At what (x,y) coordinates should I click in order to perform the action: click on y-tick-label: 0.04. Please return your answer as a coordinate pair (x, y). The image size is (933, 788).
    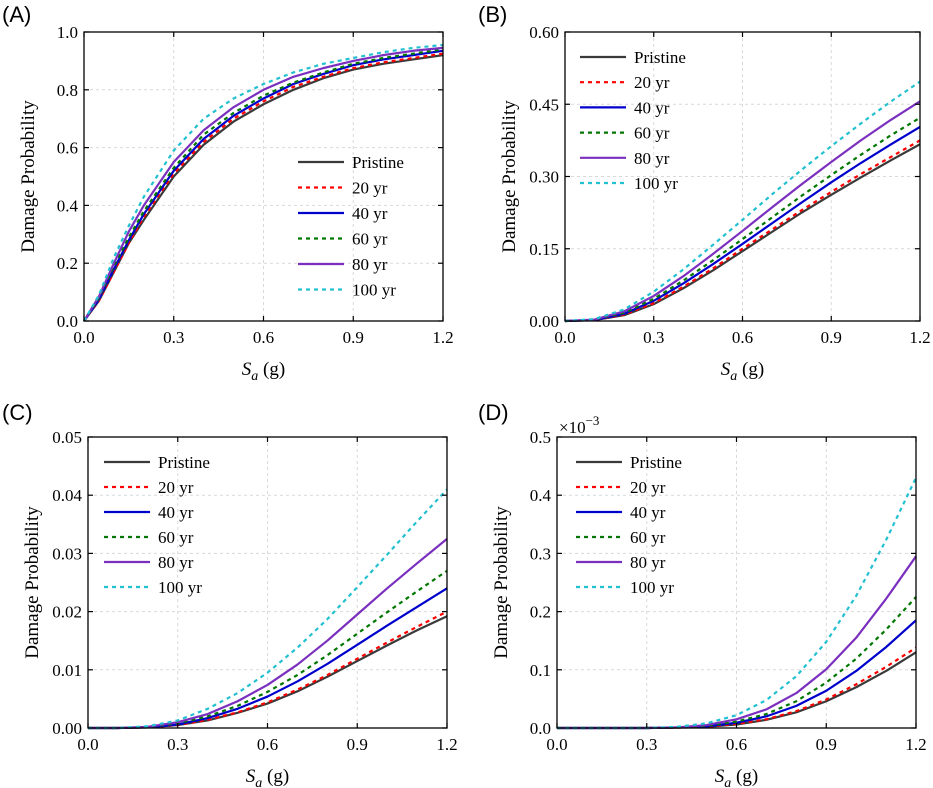
    Looking at the image, I should click on (67, 495).